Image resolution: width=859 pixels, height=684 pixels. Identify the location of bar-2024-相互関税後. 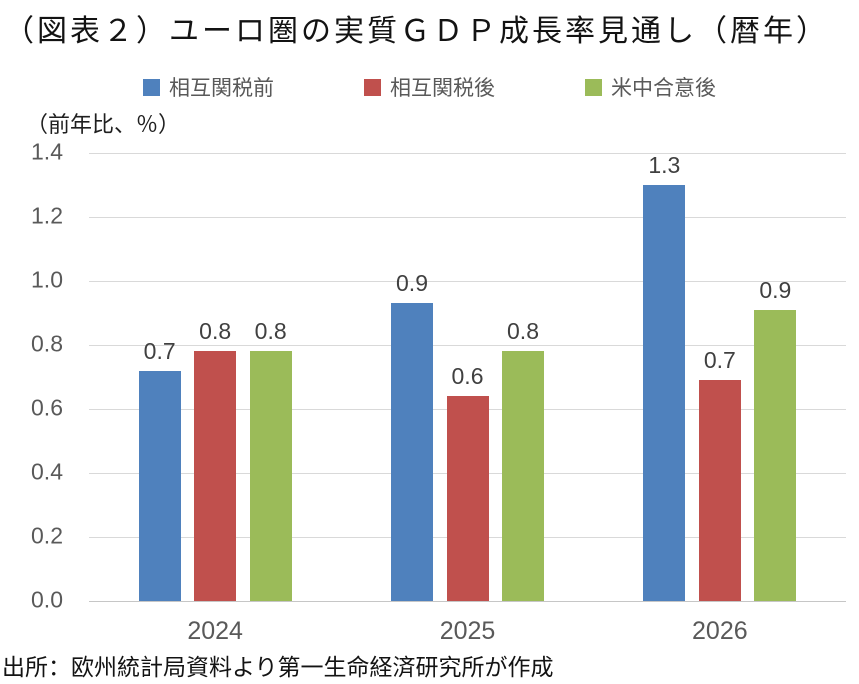
(215, 476).